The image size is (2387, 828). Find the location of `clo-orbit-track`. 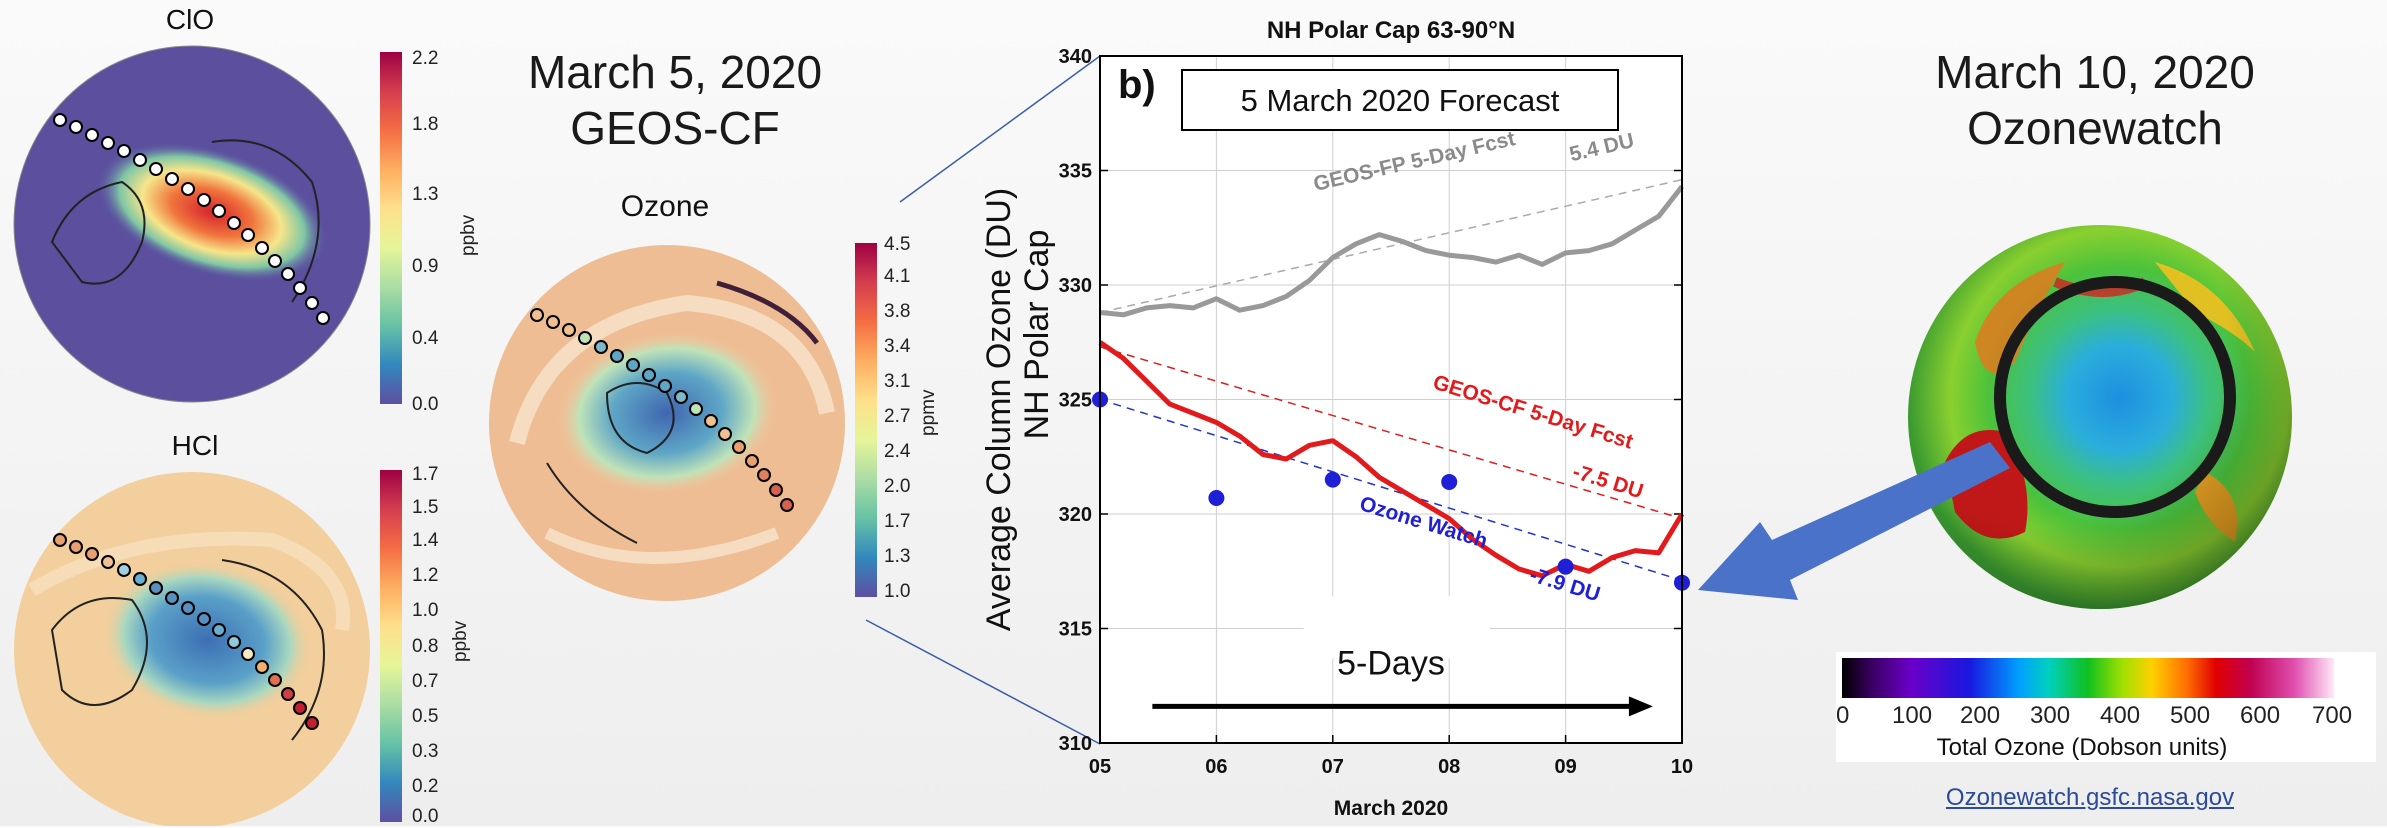

clo-orbit-track is located at coordinates (191, 219).